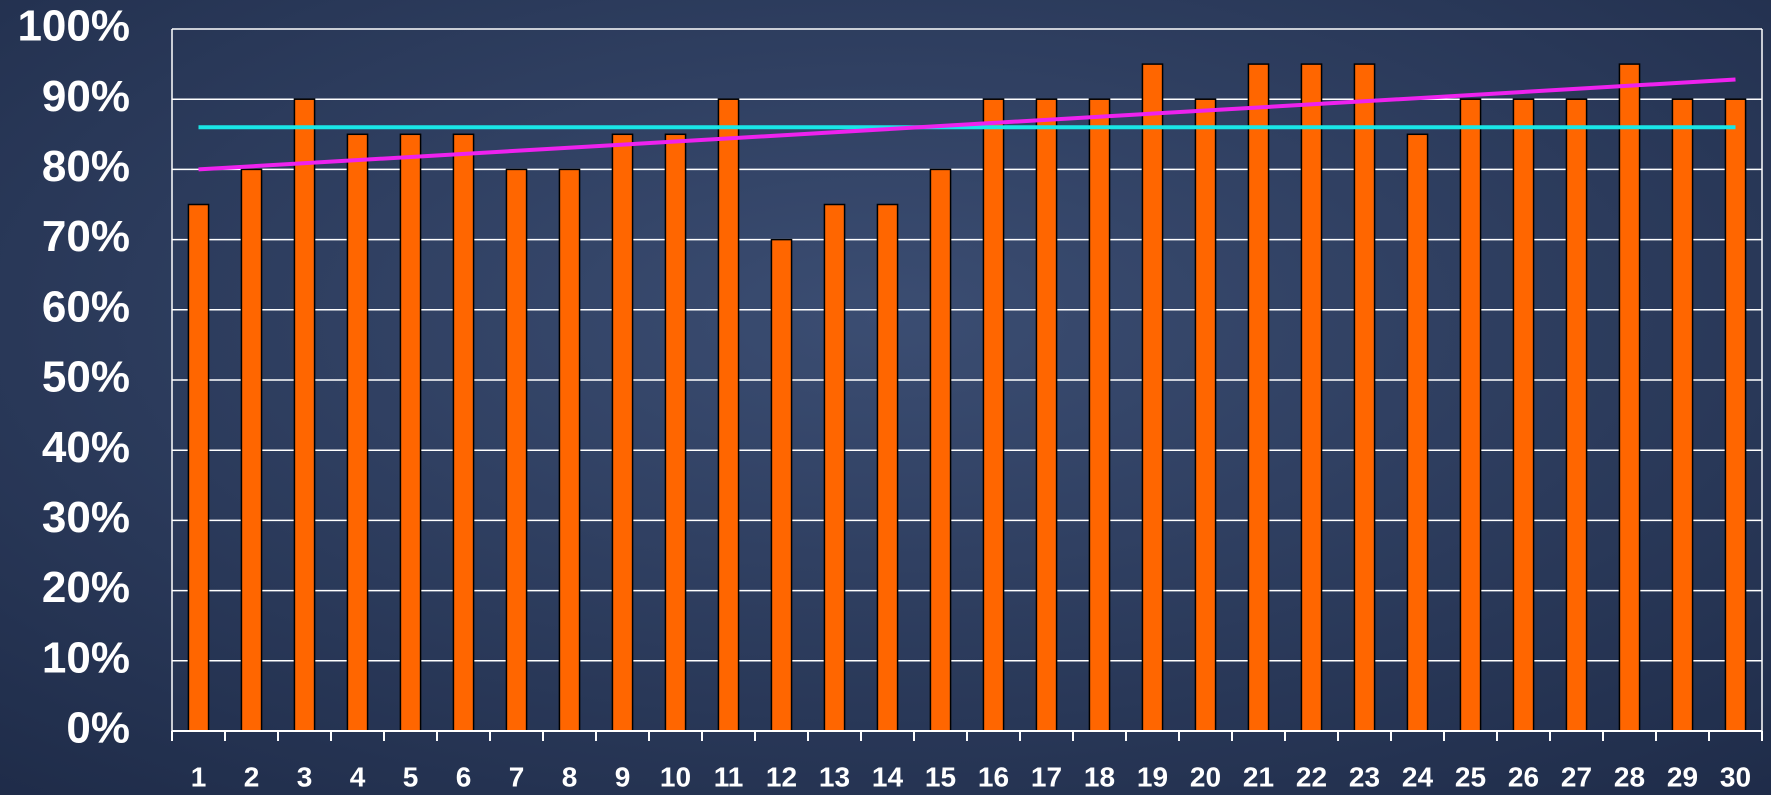 Image resolution: width=1771 pixels, height=795 pixels. I want to click on x-tick-label: 27, so click(1576, 776).